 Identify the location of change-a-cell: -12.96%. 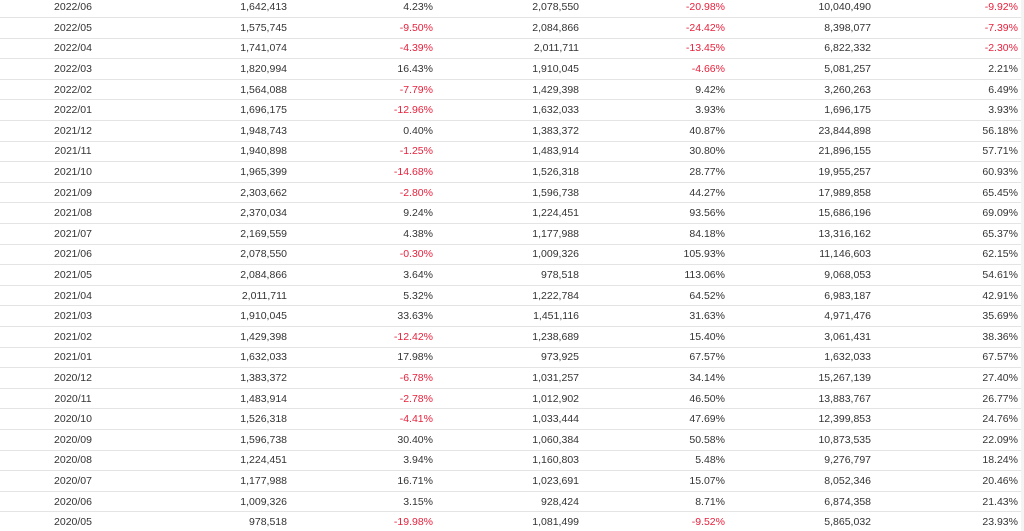
(366, 110).